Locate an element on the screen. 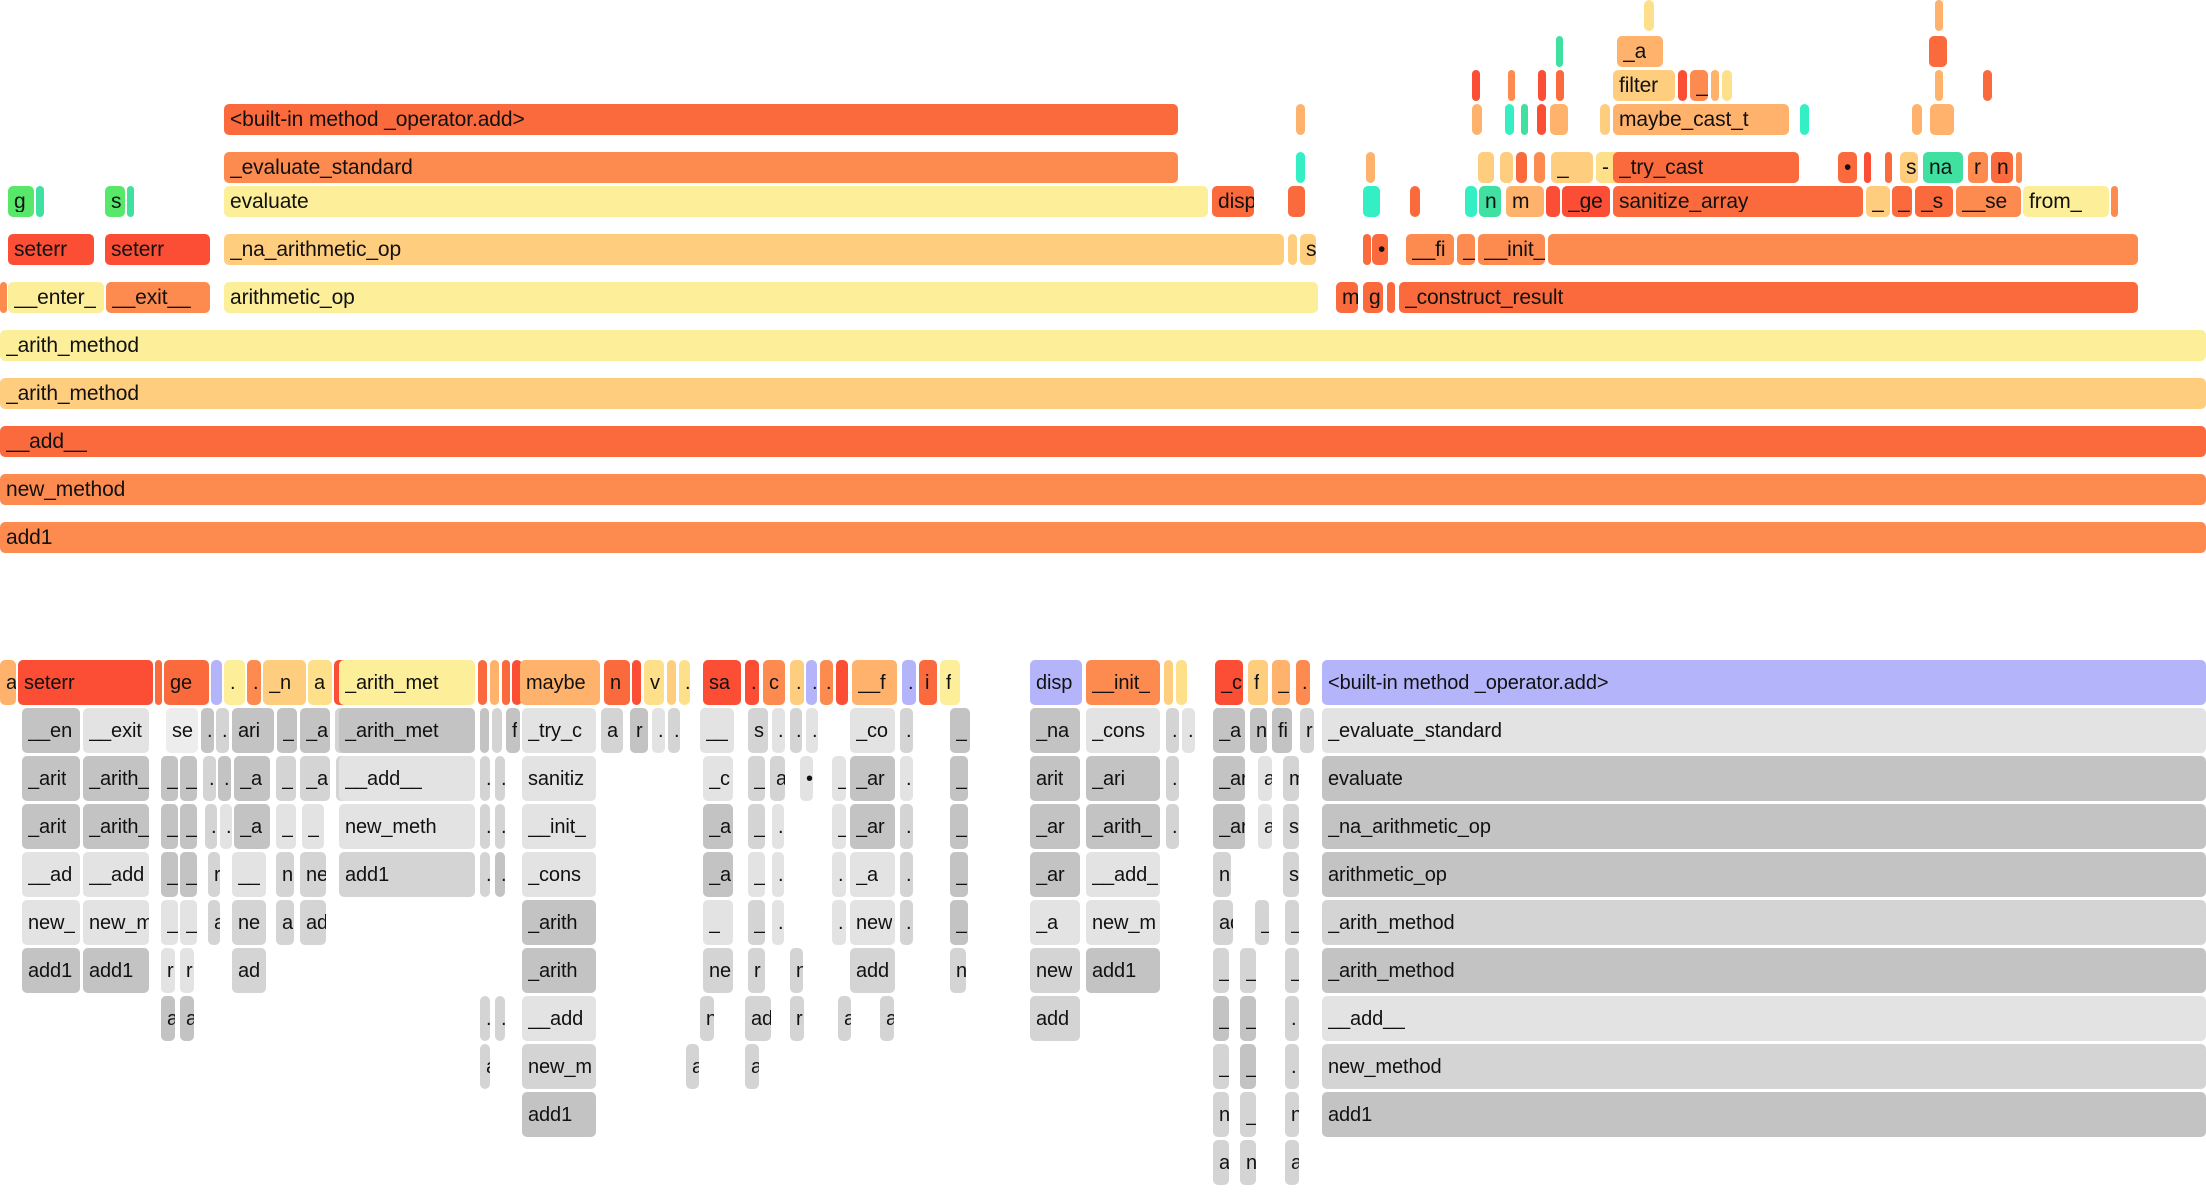  top-frame: disp is located at coordinates (1233, 201).